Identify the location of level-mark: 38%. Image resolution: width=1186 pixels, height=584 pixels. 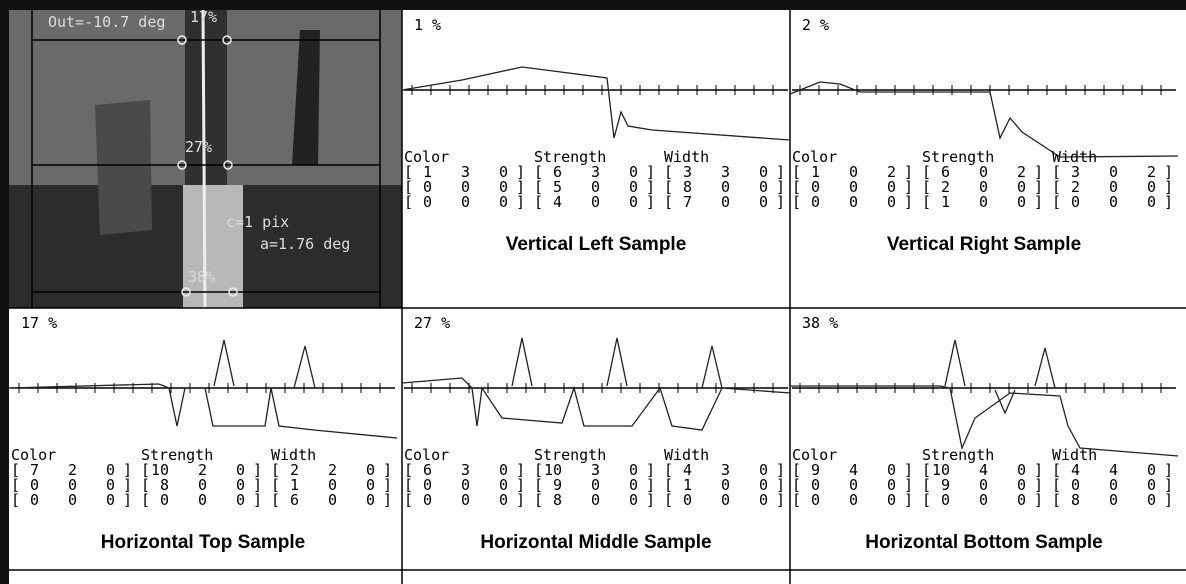
(201, 277).